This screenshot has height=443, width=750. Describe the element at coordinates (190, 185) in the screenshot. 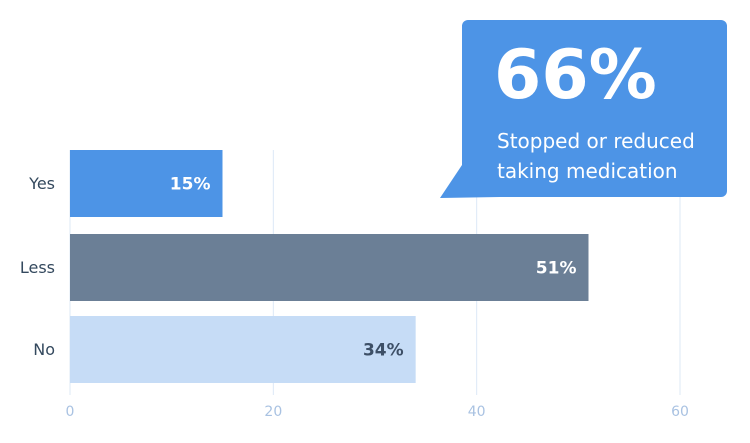

I see `bar-value-label: 15%` at that location.